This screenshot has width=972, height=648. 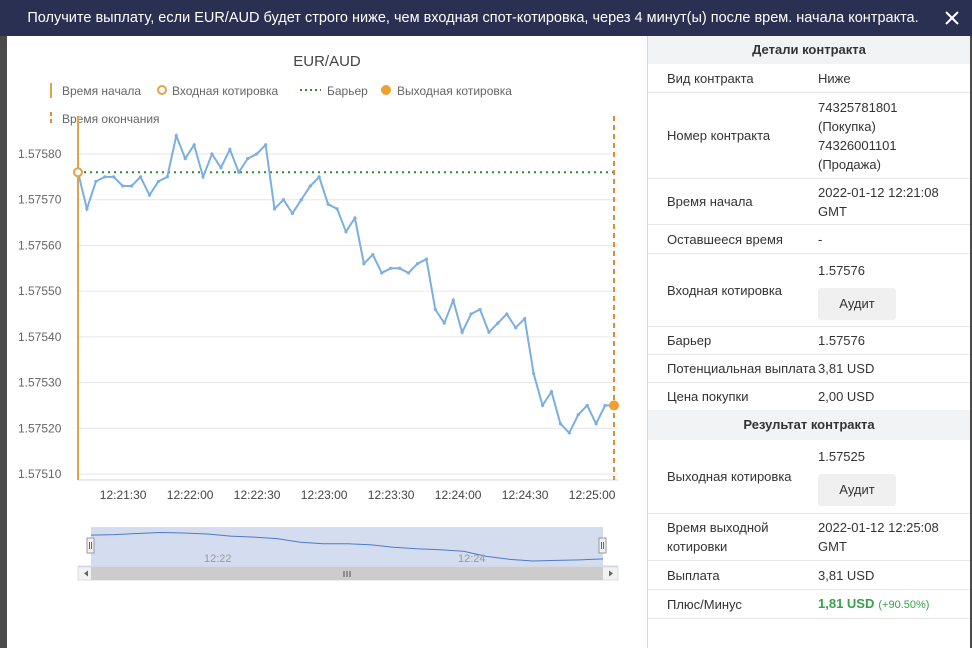 What do you see at coordinates (348, 573) in the screenshot?
I see `navigator-scrollbar` at bounding box center [348, 573].